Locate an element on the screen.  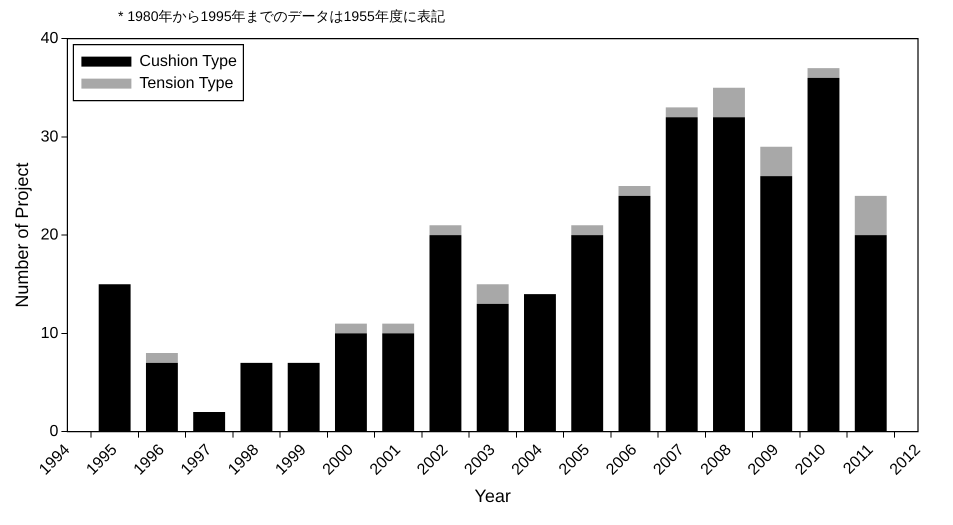
y-tick-label: 40 is located at coordinates (49, 39).